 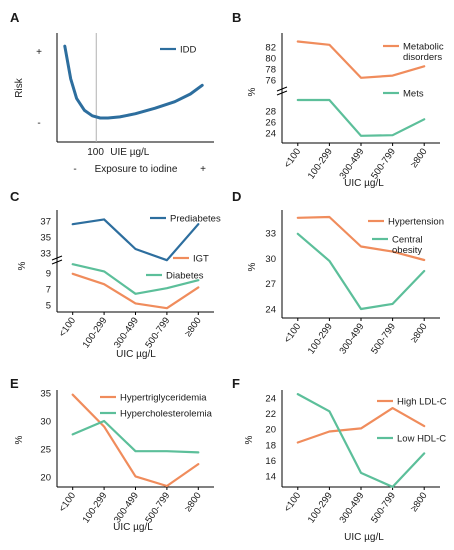 I want to click on x-axis-label-c: UIC µg/L, so click(x=136, y=354).